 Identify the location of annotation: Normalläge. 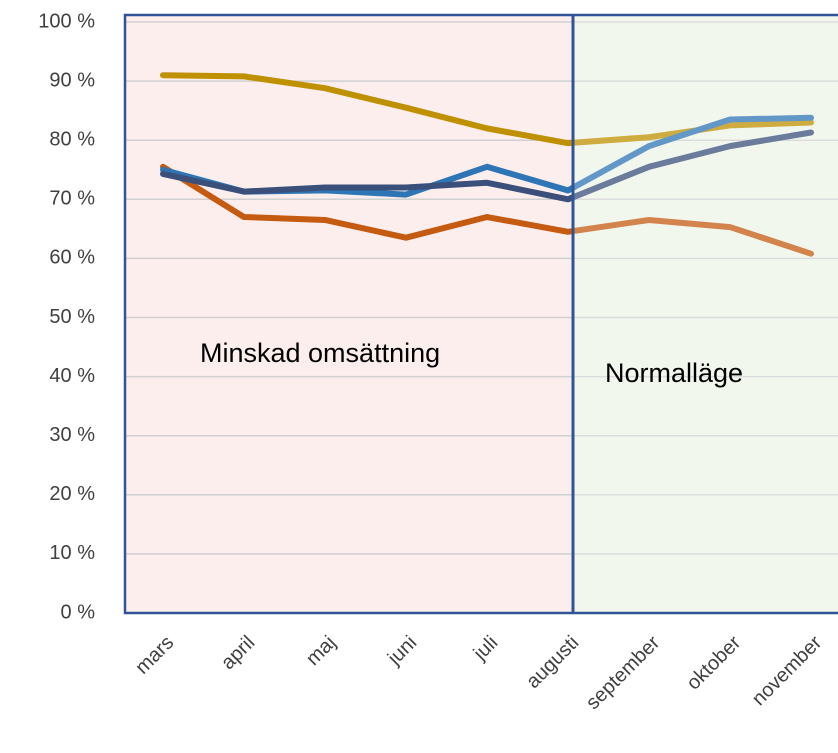
(674, 373).